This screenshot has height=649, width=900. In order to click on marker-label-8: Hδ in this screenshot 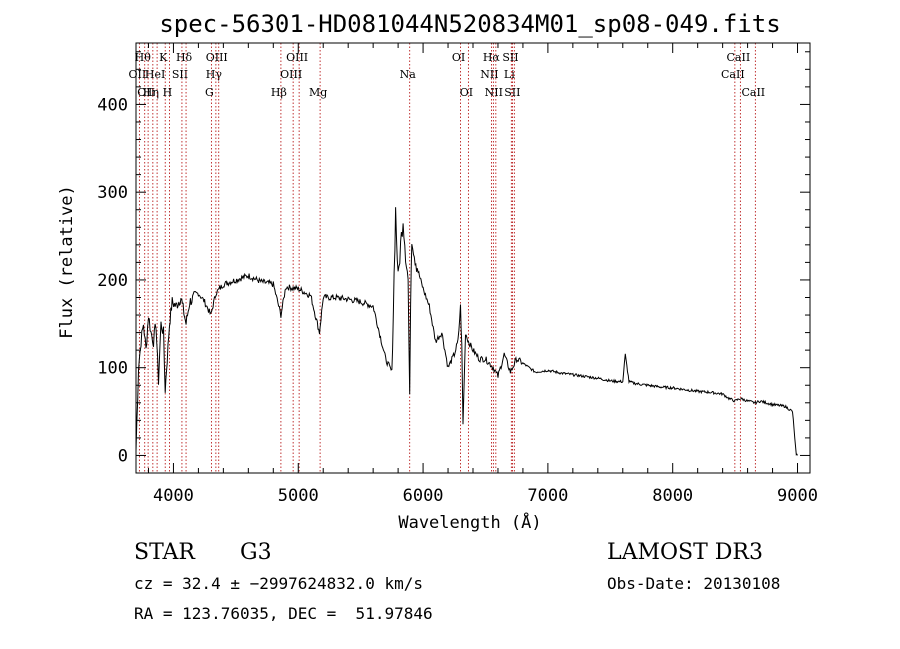, I will do `click(184, 57)`.